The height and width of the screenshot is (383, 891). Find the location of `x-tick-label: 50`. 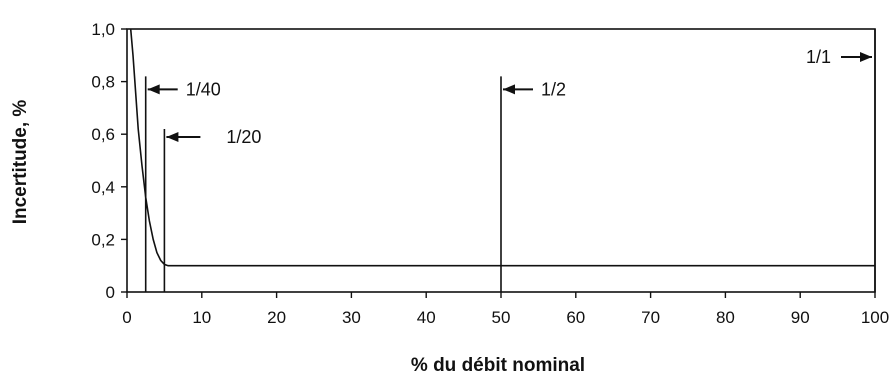

x-tick-label: 50 is located at coordinates (501, 317).